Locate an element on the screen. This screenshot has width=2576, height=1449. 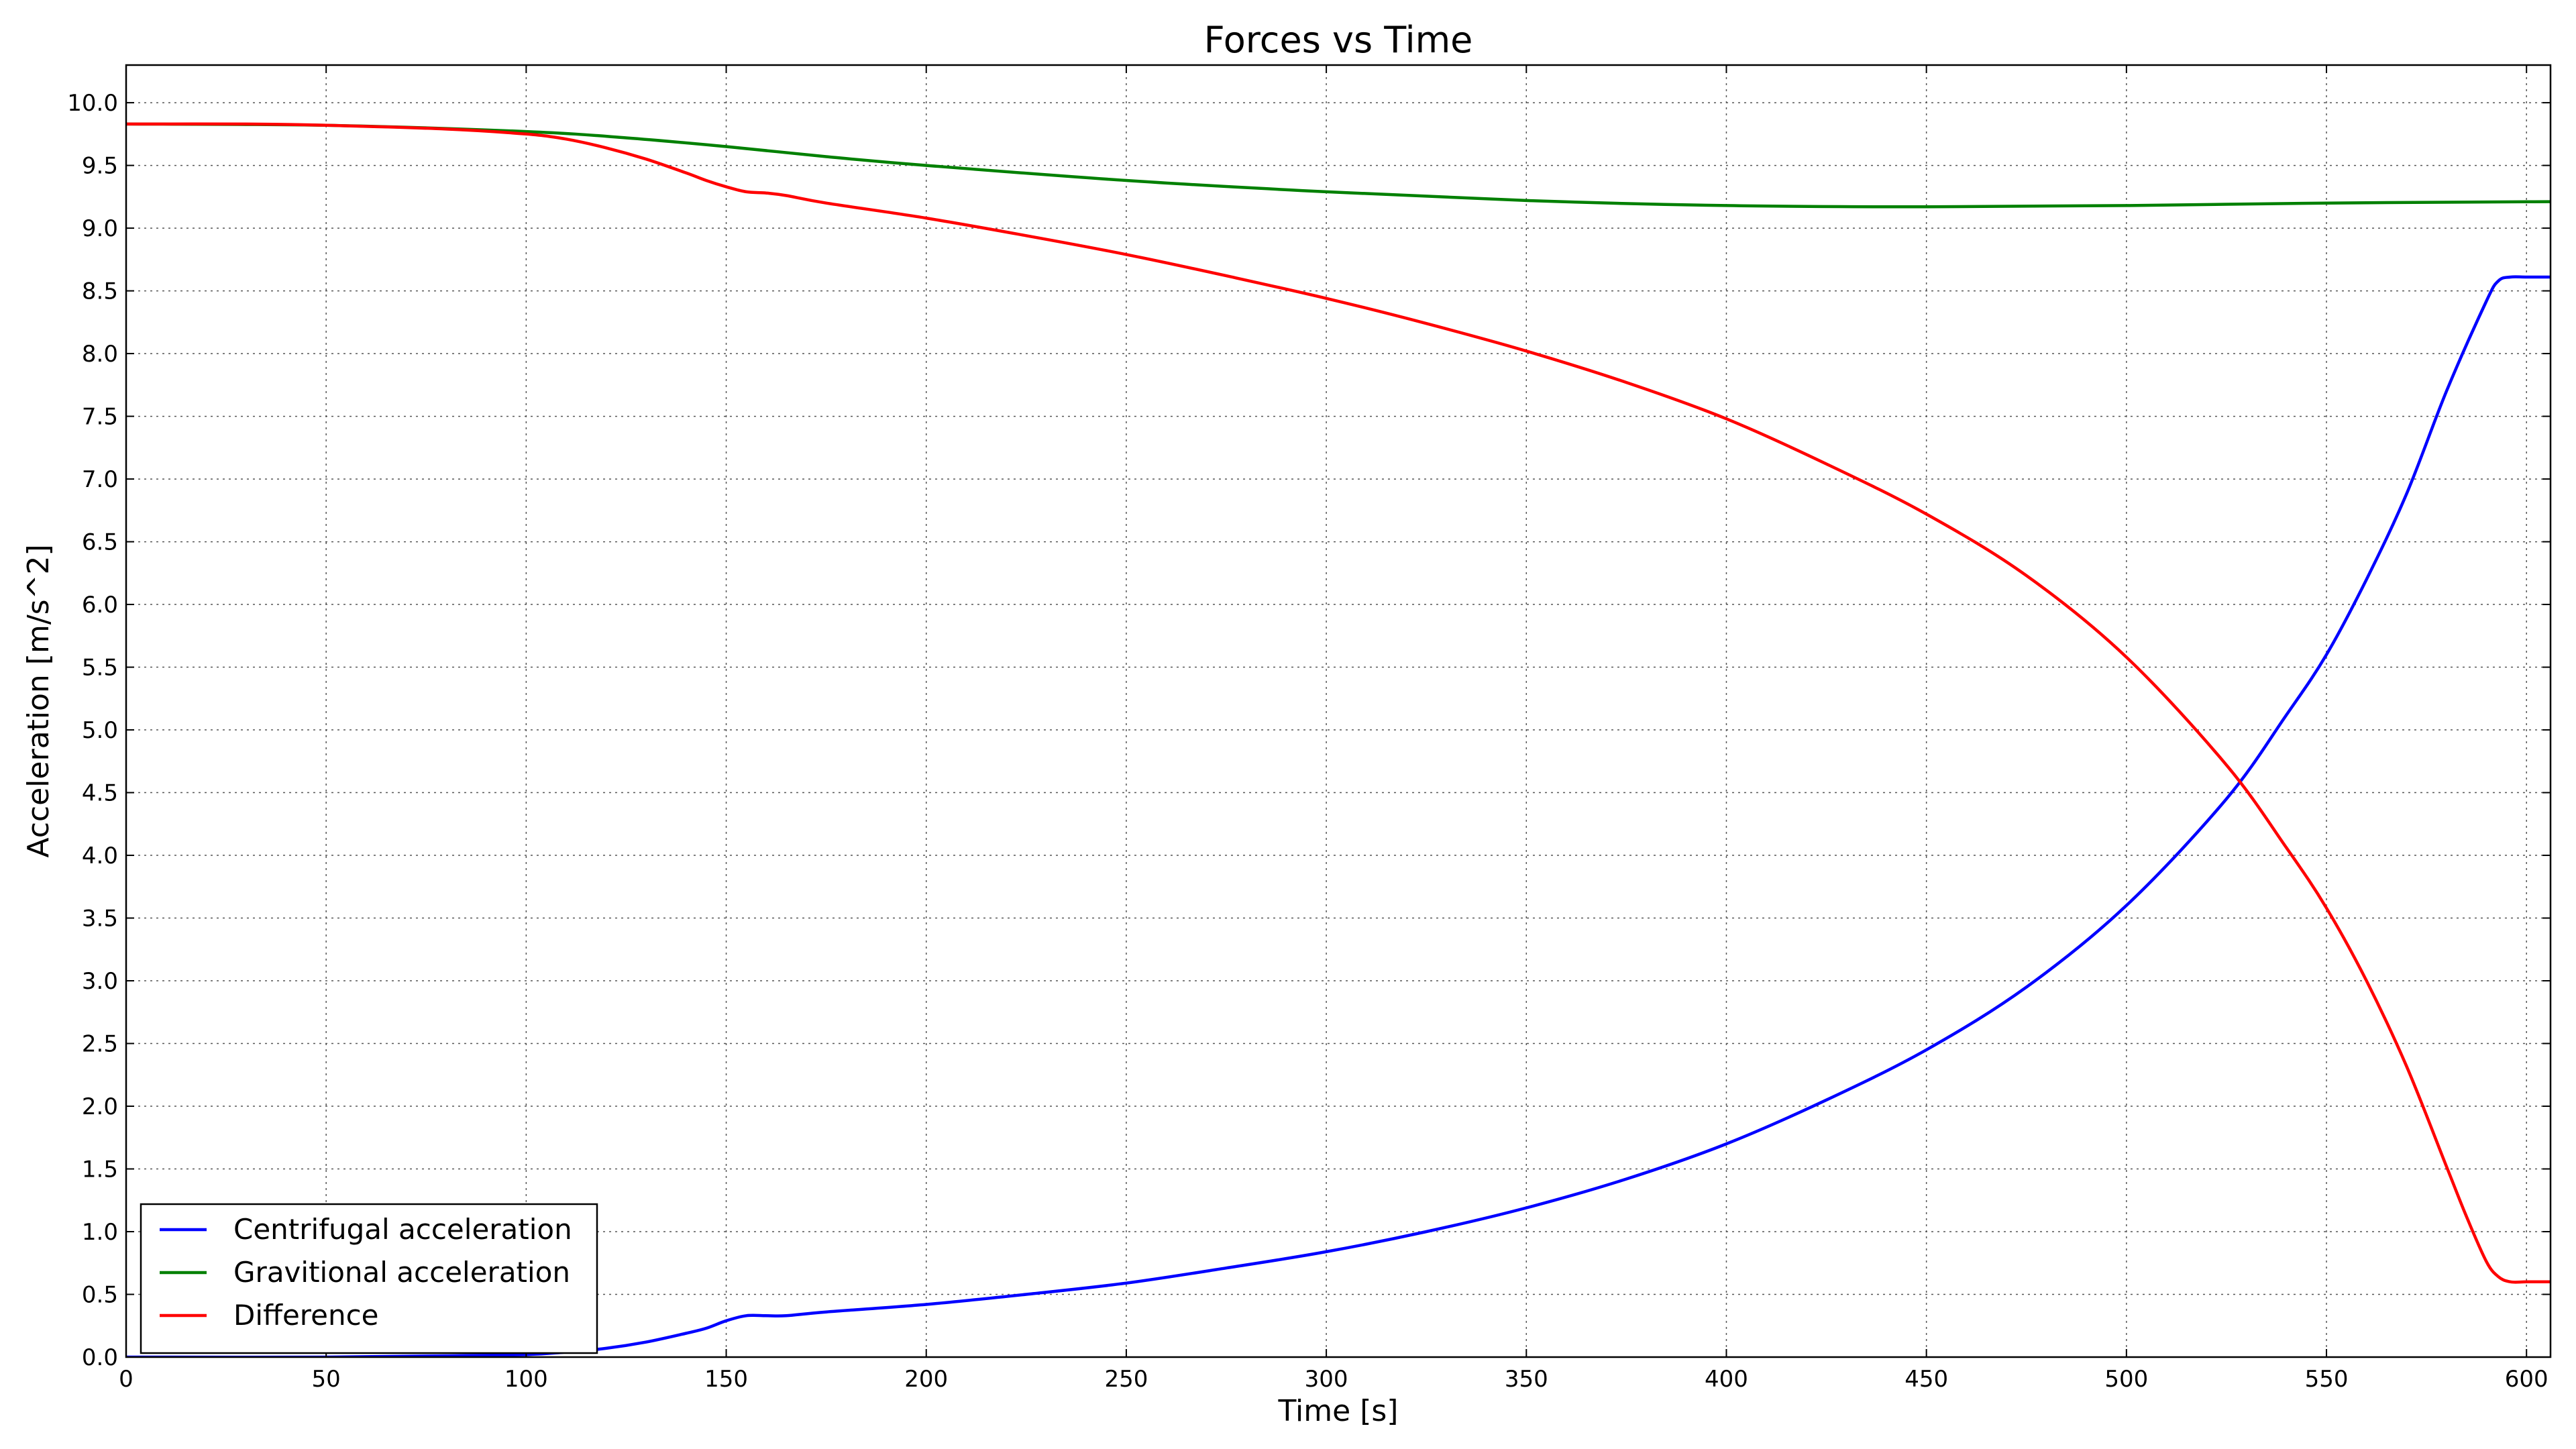
x-tick-label: 100 is located at coordinates (526, 1379).